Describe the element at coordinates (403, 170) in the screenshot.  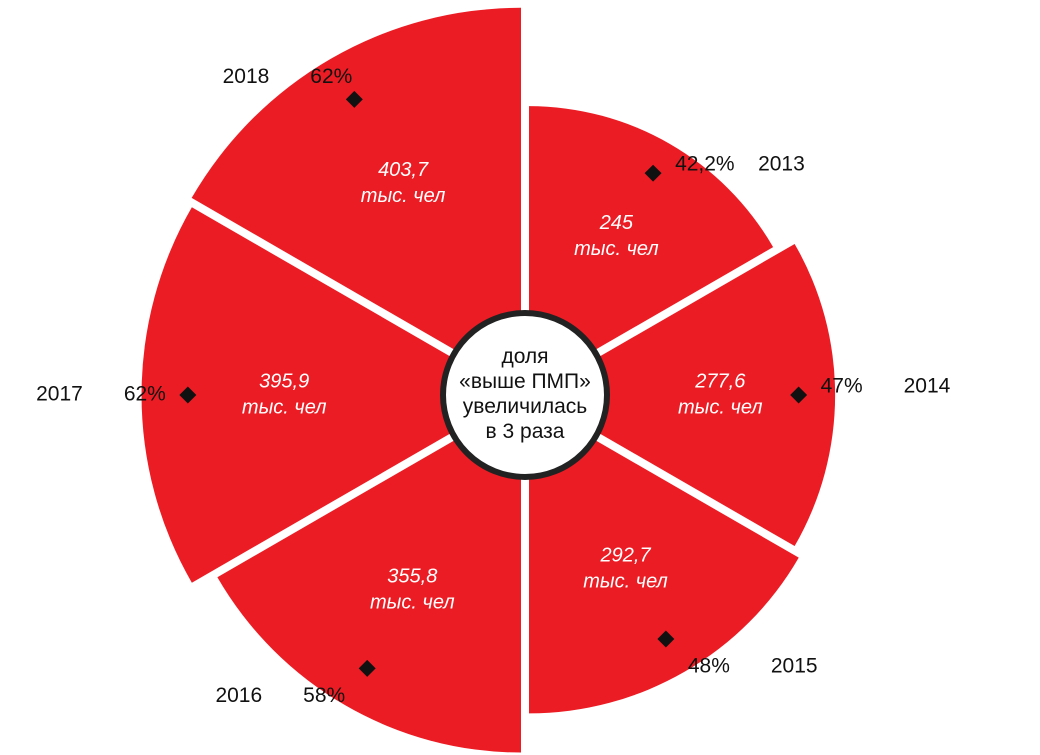
I see `value-label: 403,7` at that location.